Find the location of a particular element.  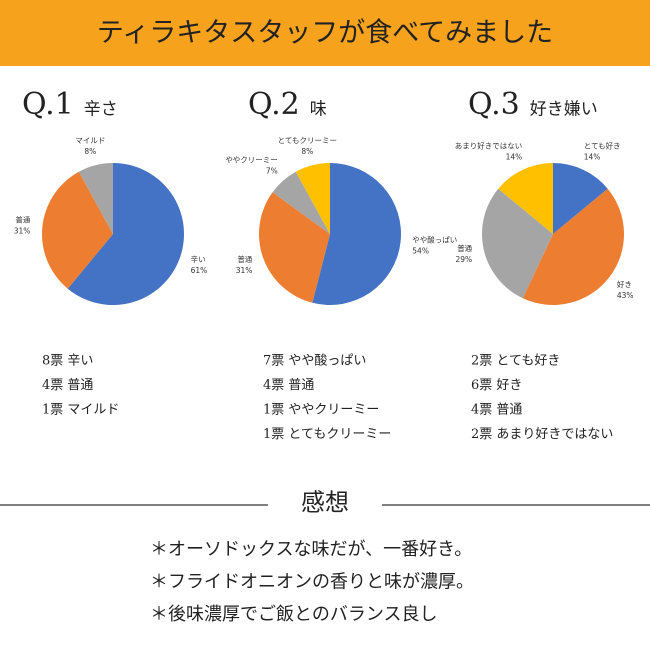

chart-title: Q.3 is located at coordinates (494, 104).